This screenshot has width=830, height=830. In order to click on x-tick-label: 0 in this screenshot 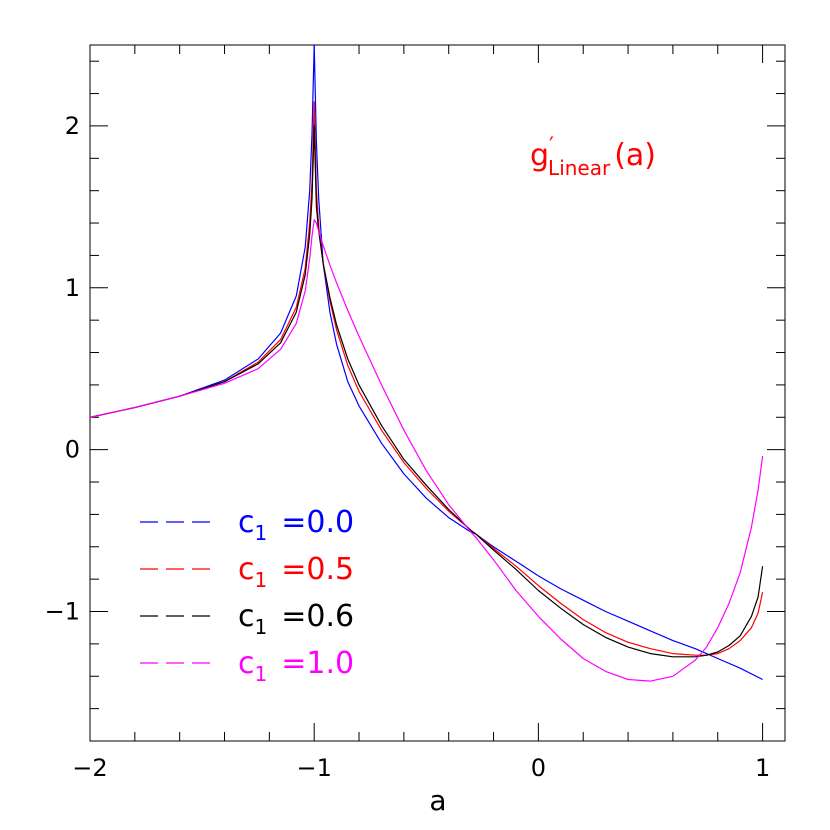, I will do `click(538, 768)`.